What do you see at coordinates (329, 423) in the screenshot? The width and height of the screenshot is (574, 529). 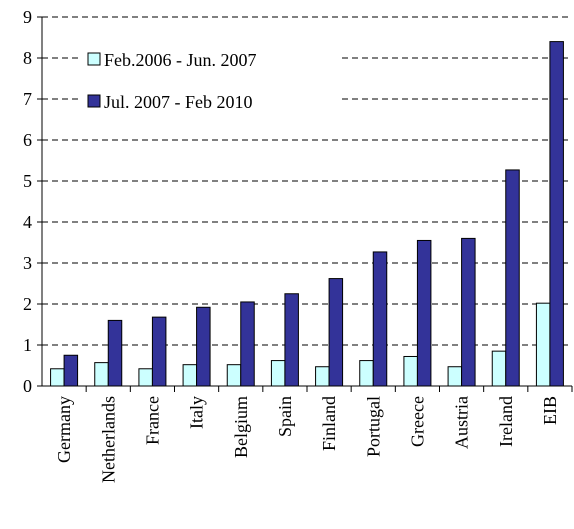 I see `x-tick-label: Finland` at bounding box center [329, 423].